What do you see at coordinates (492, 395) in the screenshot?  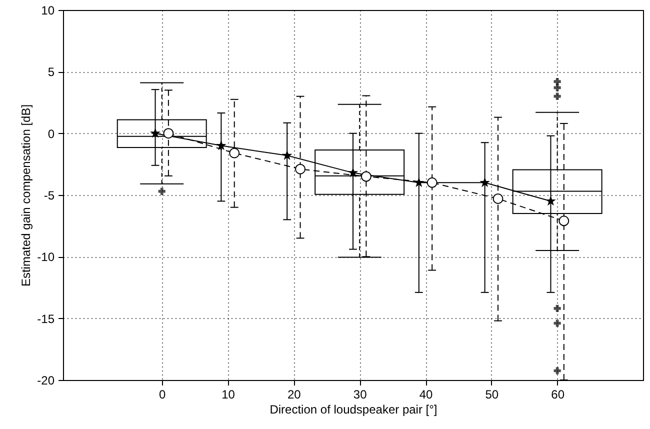 I see `x-tick-label: 50` at bounding box center [492, 395].